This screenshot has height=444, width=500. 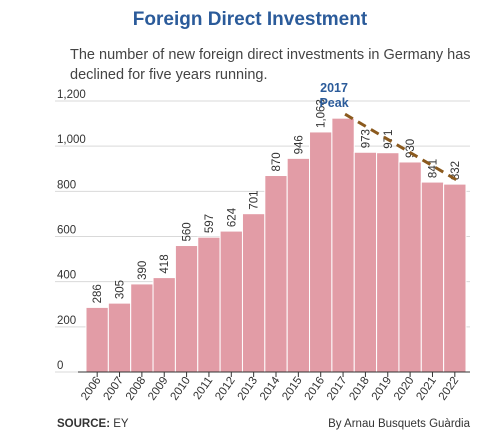 What do you see at coordinates (456, 170) in the screenshot?
I see `data-label: 832` at bounding box center [456, 170].